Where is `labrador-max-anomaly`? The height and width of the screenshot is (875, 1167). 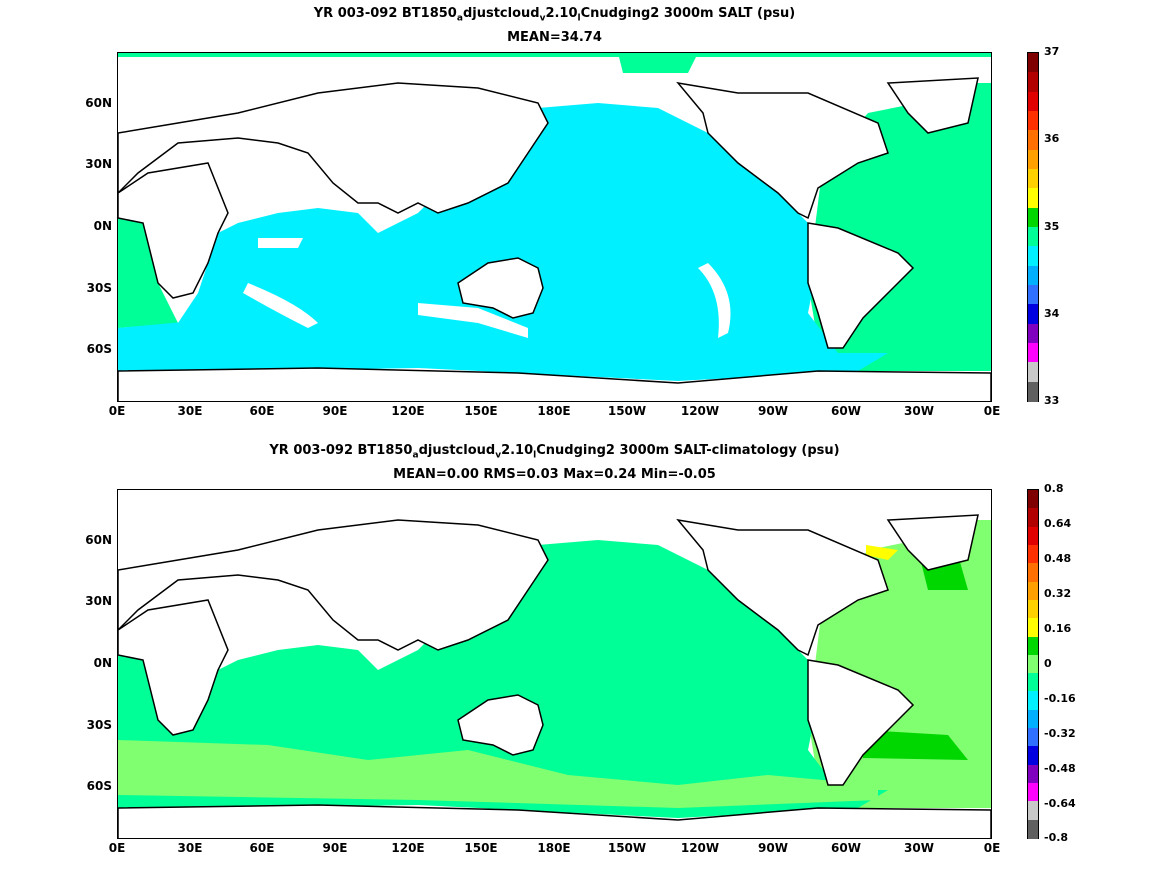 labrador-max-anomaly is located at coordinates (882, 552).